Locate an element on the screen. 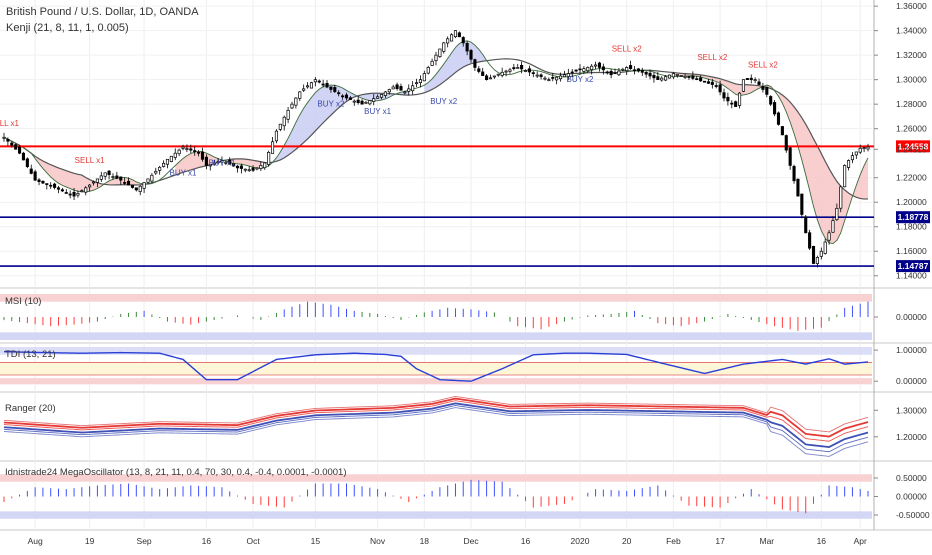 The height and width of the screenshot is (555, 932). x-axis-label: 16 is located at coordinates (207, 541).